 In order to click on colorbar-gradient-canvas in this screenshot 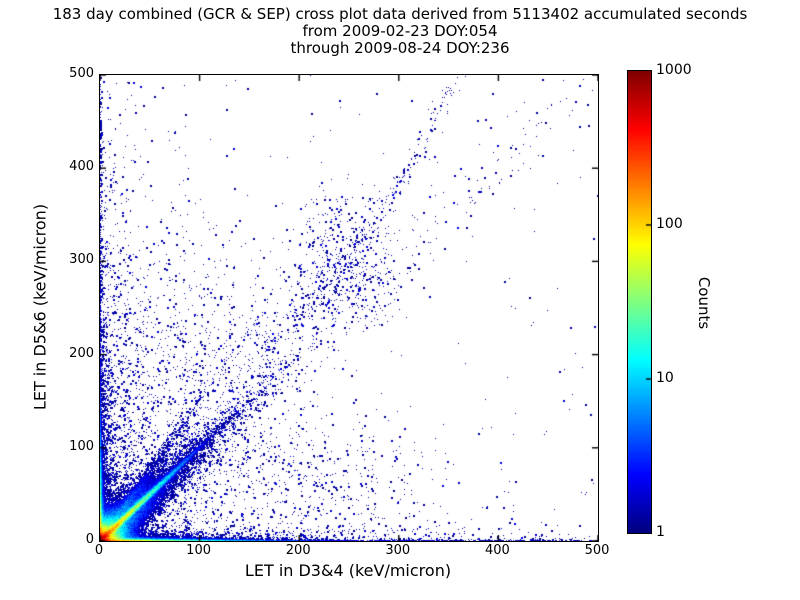, I will do `click(639, 302)`.